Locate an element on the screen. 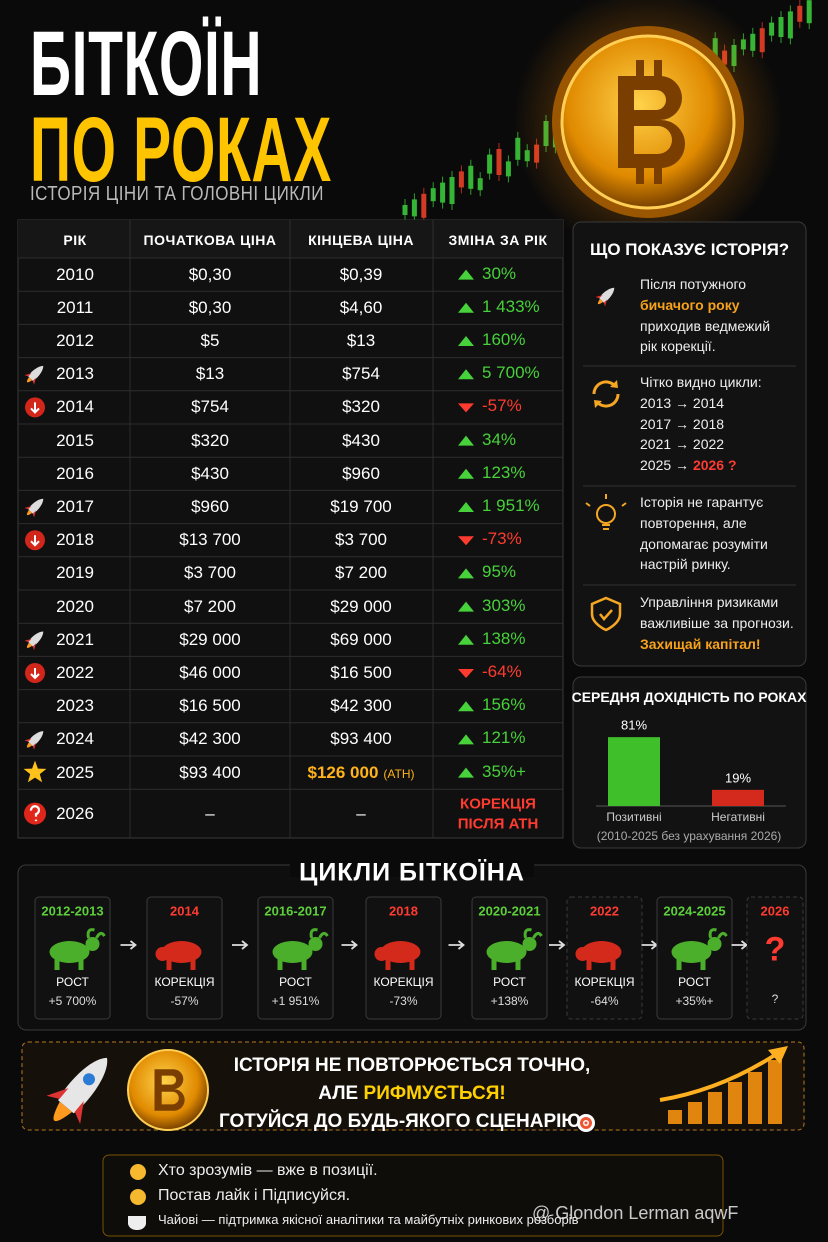 Image resolution: width=828 pixels, height=1242 pixels. animal-body is located at coordinates (691, 952).